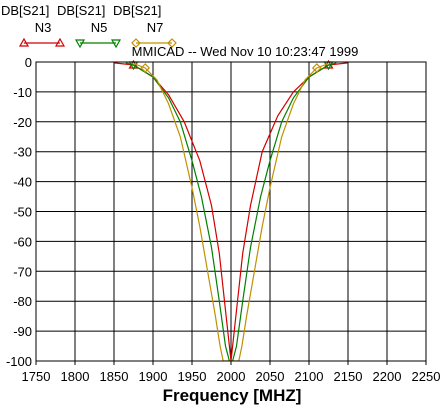  Describe the element at coordinates (22, 182) in the screenshot. I see `y-tick-label: -40` at that location.